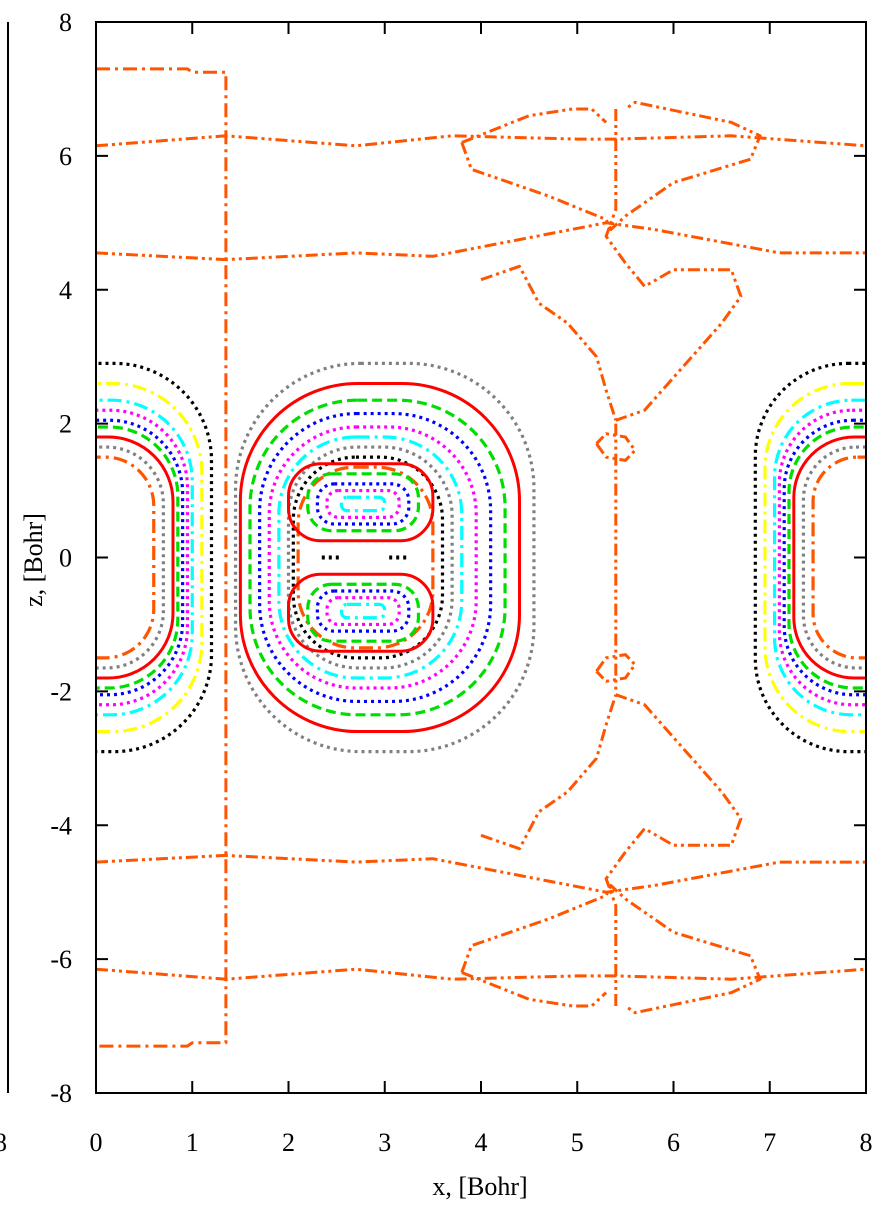 The image size is (880, 1207). Describe the element at coordinates (61, 1093) in the screenshot. I see `y-tick-label: -8` at that location.